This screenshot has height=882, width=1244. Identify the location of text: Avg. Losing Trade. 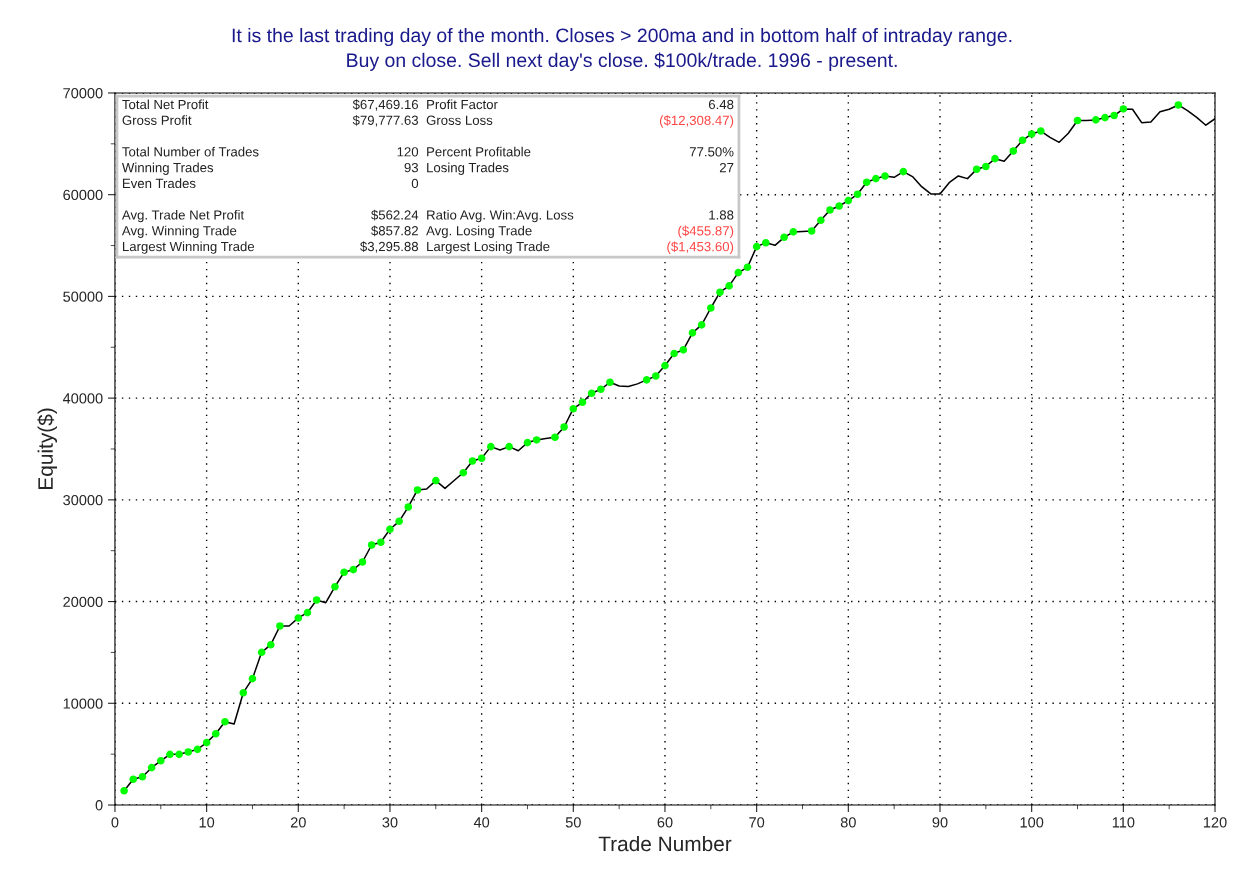
(479, 231).